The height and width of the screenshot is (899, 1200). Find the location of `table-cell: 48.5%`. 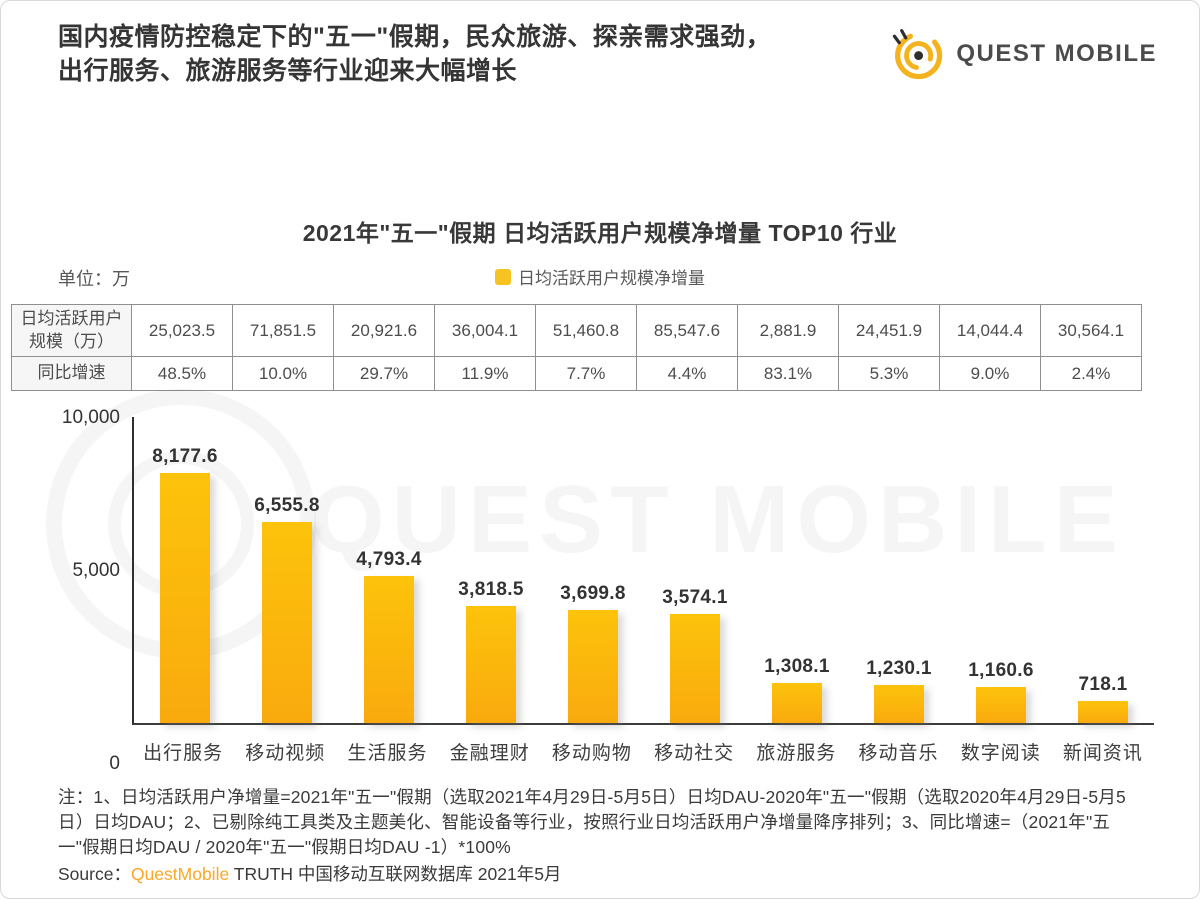

table-cell: 48.5% is located at coordinates (182, 373).